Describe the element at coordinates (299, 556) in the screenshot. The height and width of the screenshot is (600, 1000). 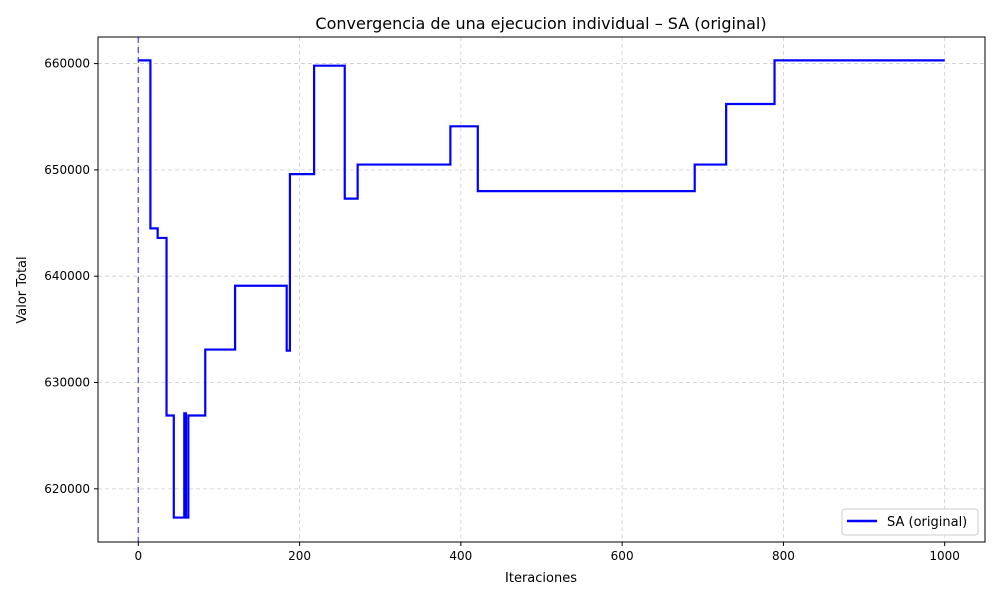
I see `x-tick-label: 200` at that location.